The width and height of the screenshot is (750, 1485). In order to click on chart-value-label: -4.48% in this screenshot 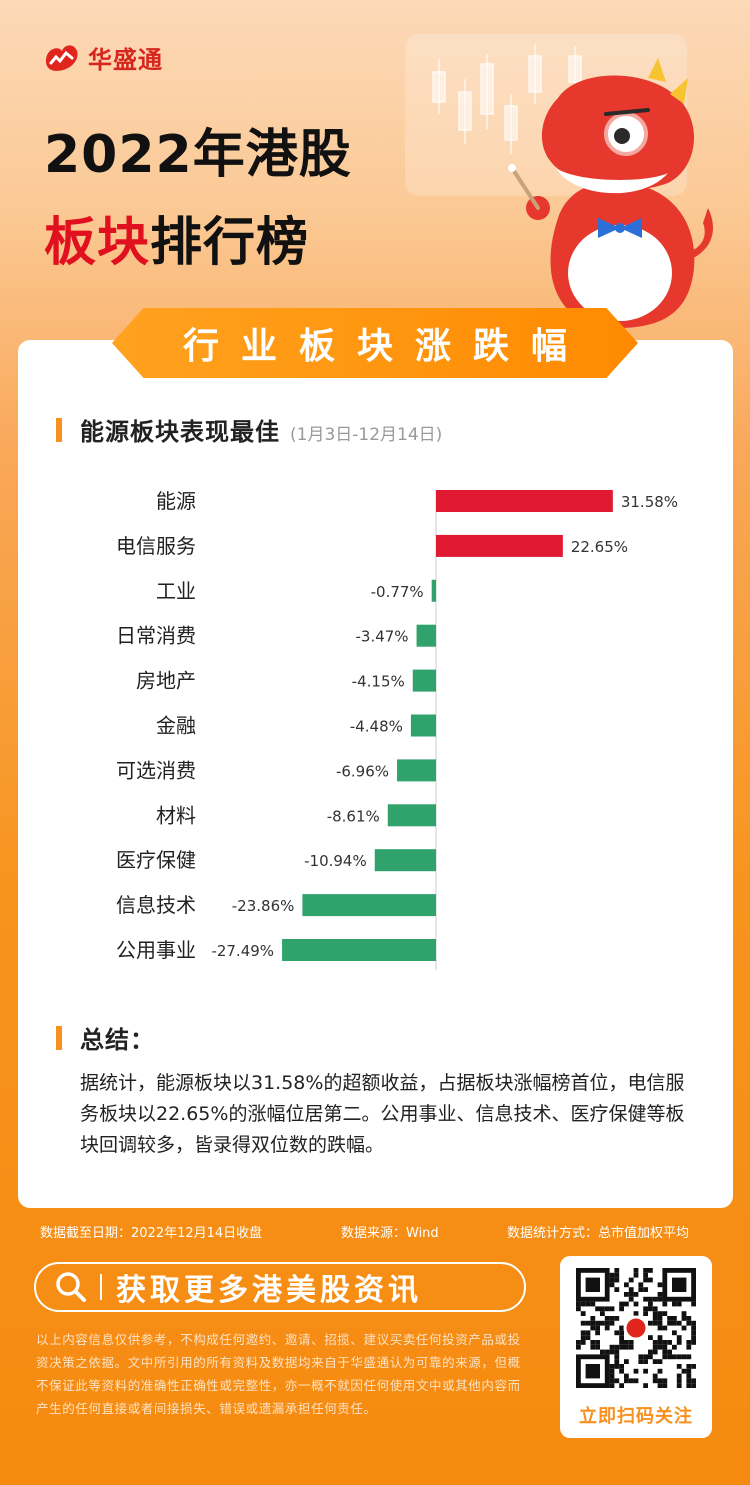, I will do `click(376, 727)`.